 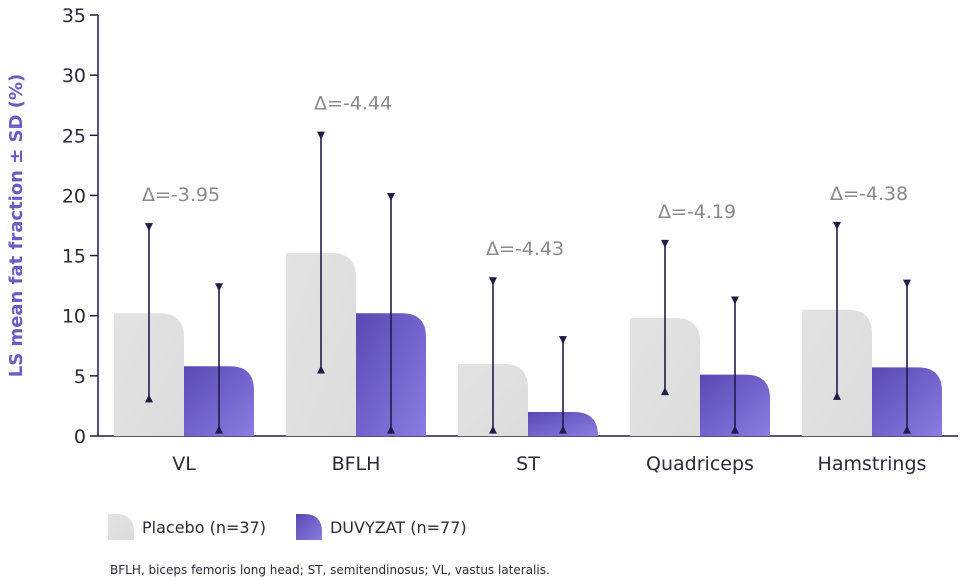 I want to click on y-tick-label: 5, so click(x=80, y=377).